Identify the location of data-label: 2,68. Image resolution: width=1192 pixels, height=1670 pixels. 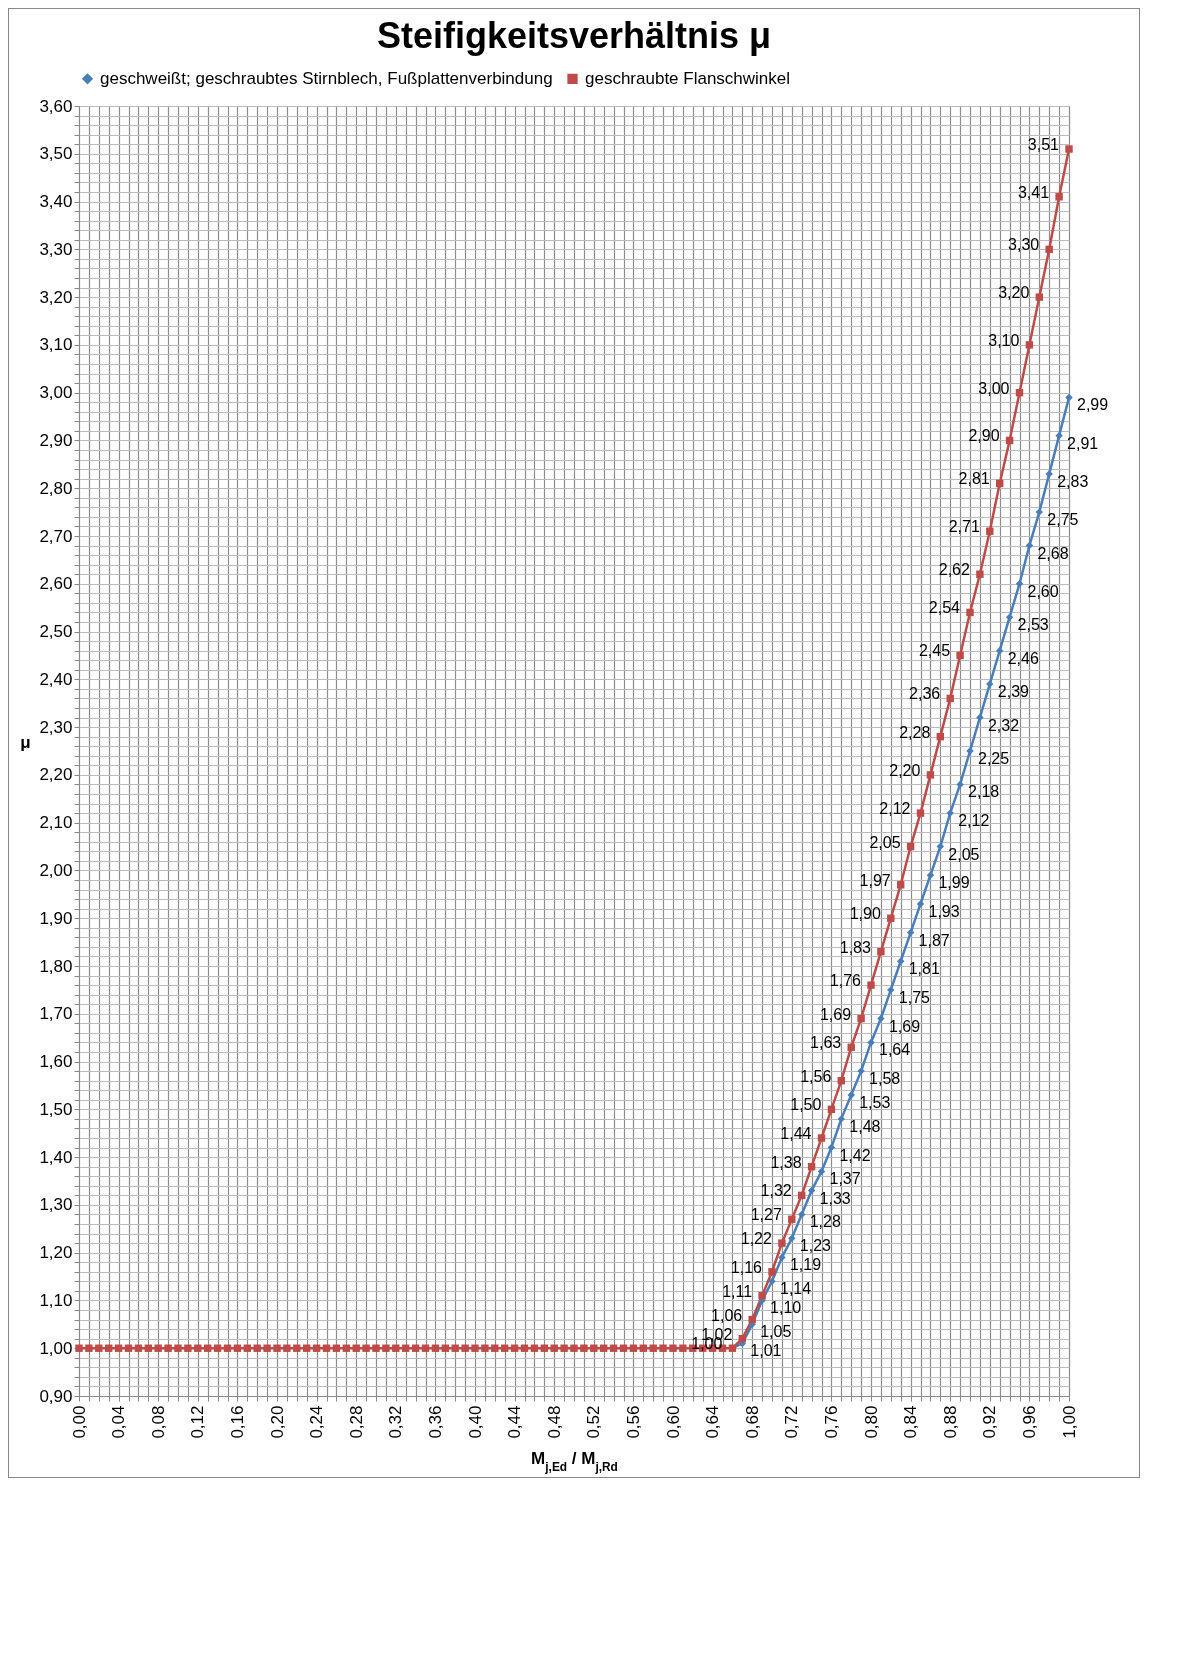
(1053, 553).